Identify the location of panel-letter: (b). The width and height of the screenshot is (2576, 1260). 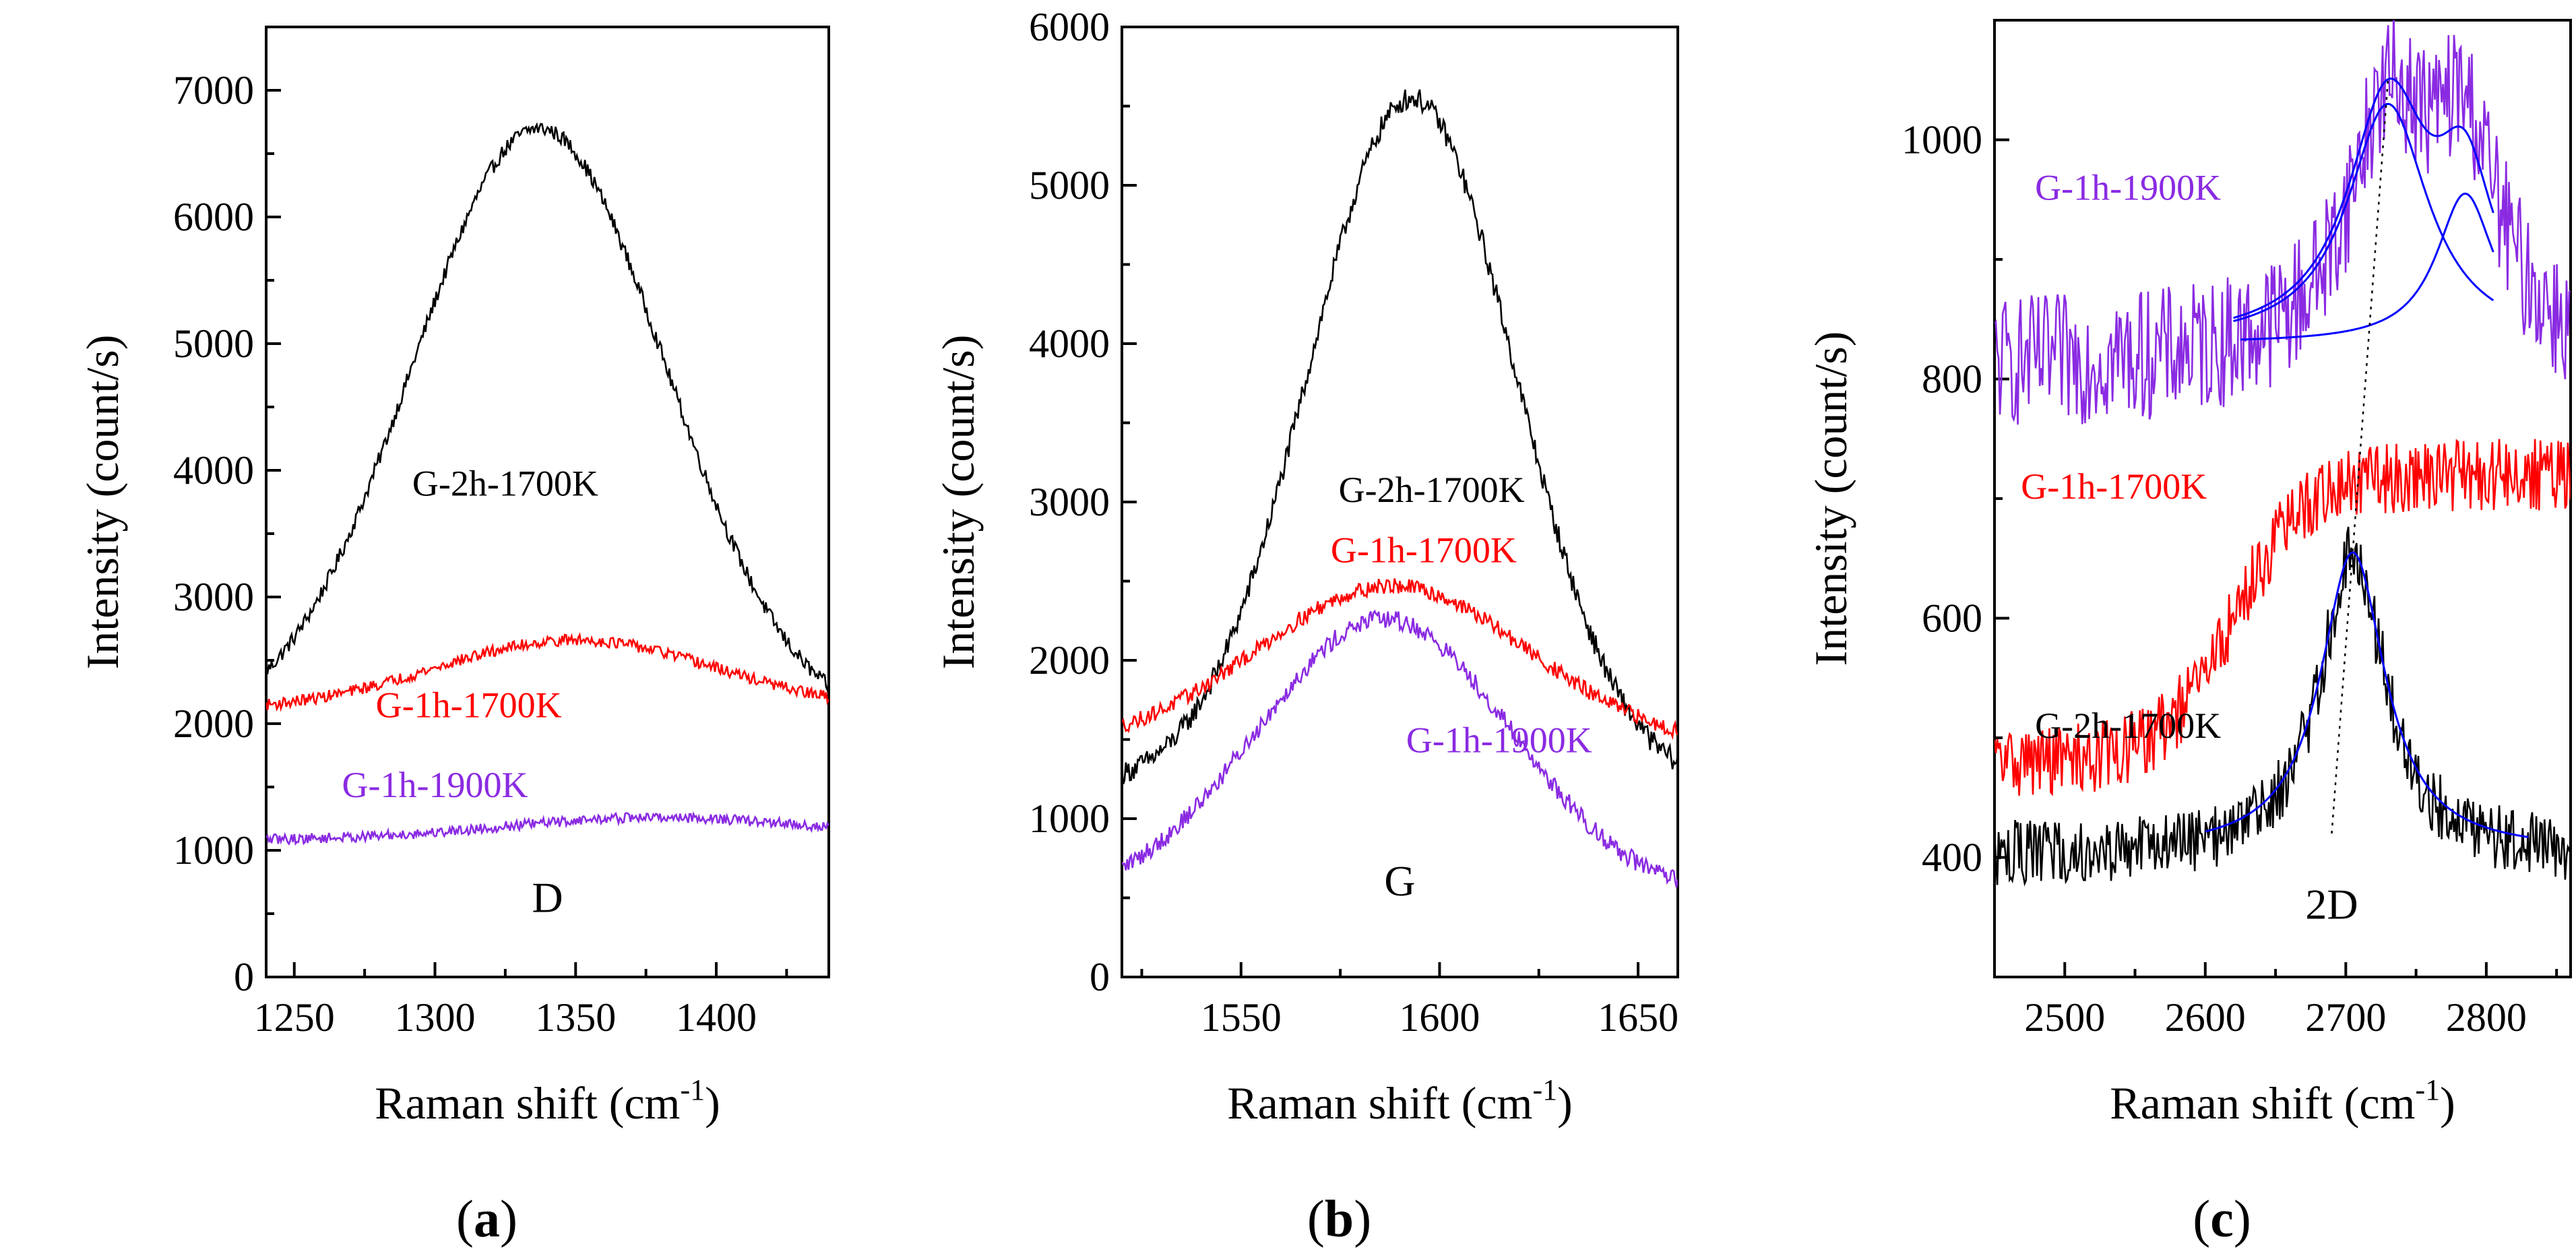
(1339, 1218).